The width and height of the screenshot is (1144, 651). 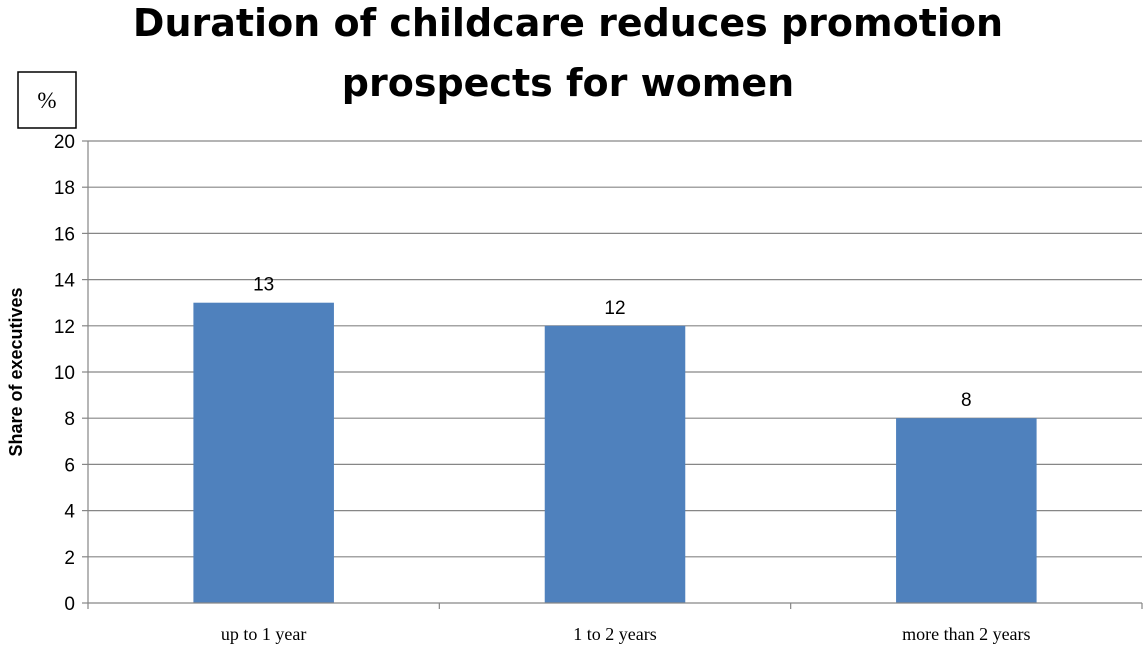 What do you see at coordinates (966, 400) in the screenshot?
I see `data-label: 8` at bounding box center [966, 400].